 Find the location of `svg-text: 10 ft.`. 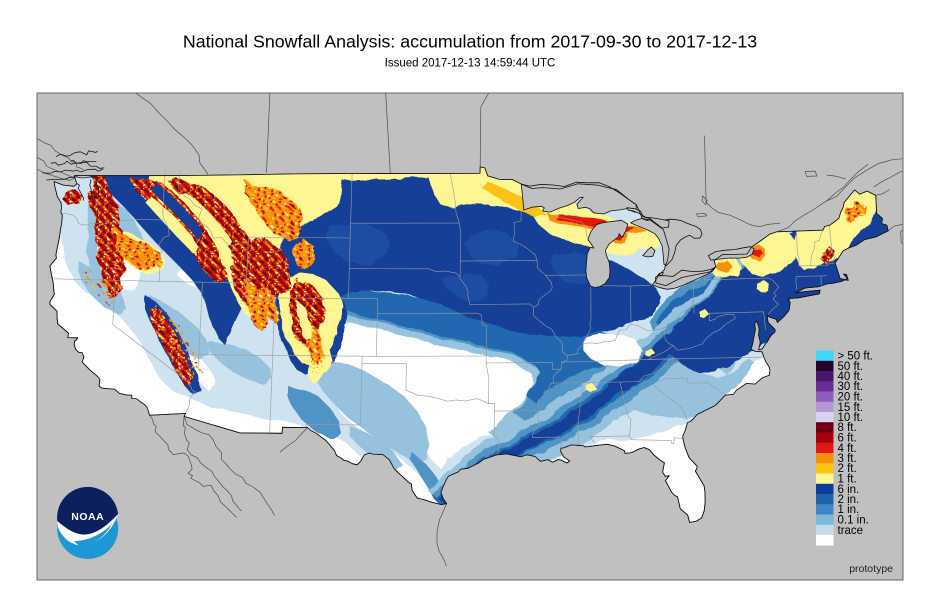

svg-text: 10 ft. is located at coordinates (851, 418).